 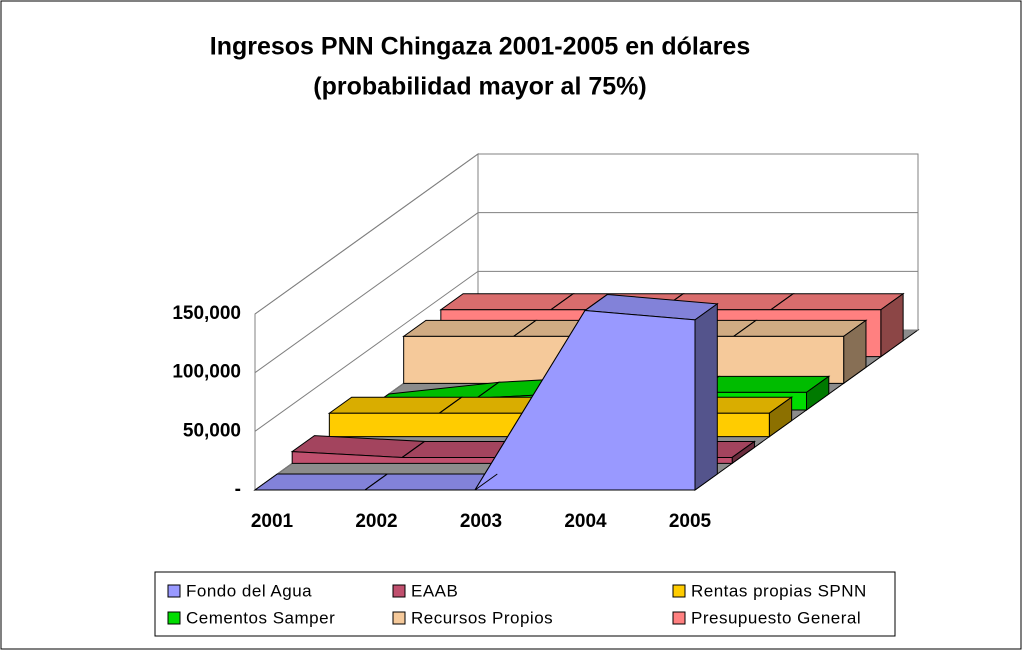 I want to click on legend-label: Rentas propias SPNN, so click(x=779, y=590).